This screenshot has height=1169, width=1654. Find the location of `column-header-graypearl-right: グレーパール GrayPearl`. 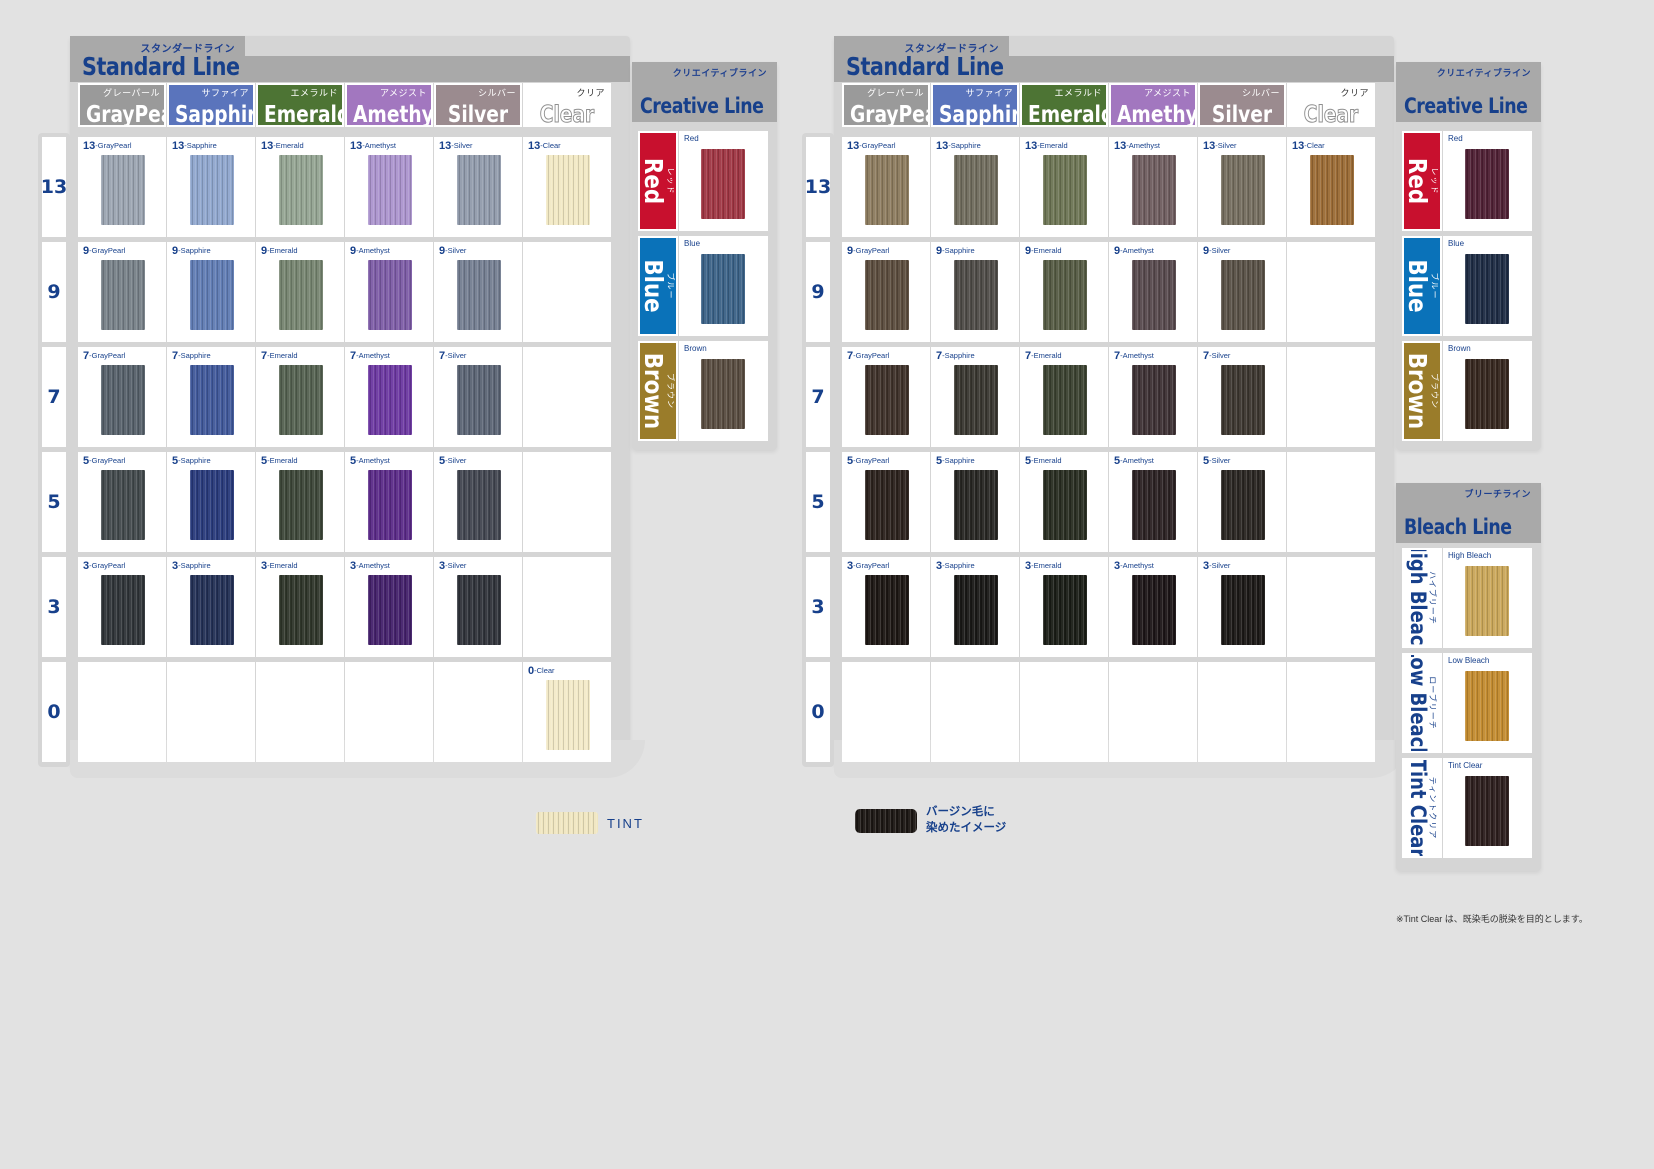

column-header-graypearl-right: グレーパール GrayPearl is located at coordinates (886, 105).